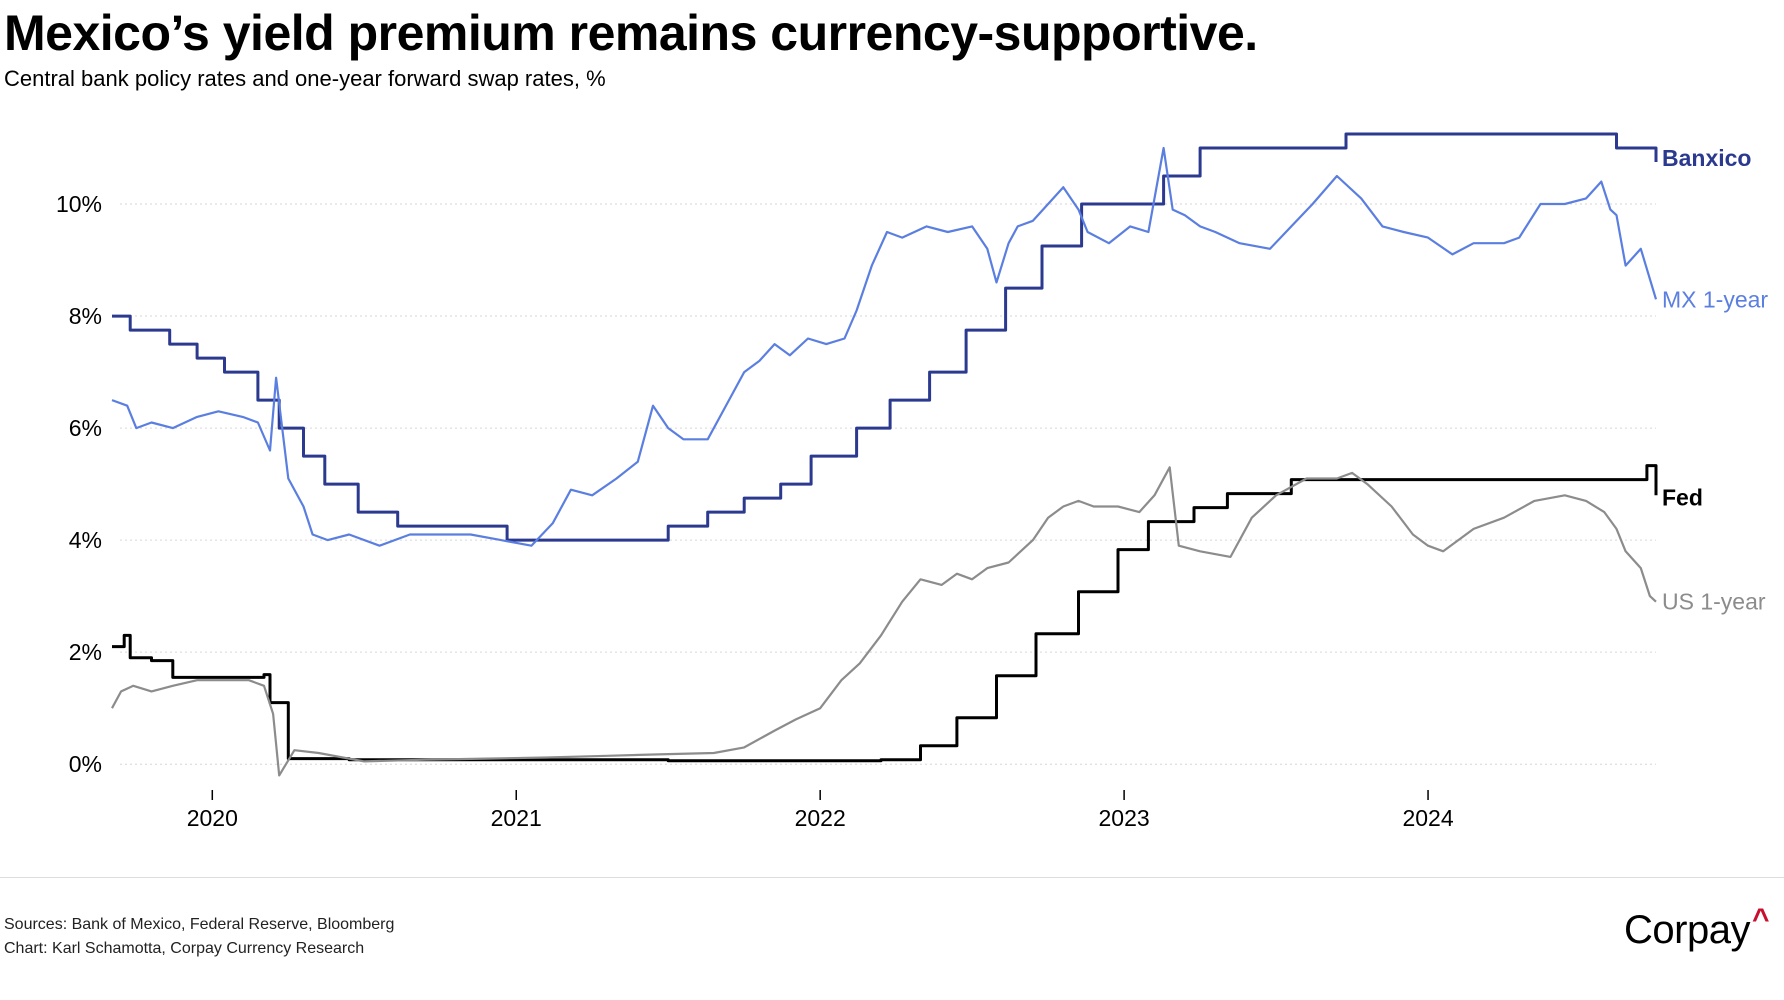 Image resolution: width=1784 pixels, height=1000 pixels. I want to click on footer-divider, so click(892, 877).